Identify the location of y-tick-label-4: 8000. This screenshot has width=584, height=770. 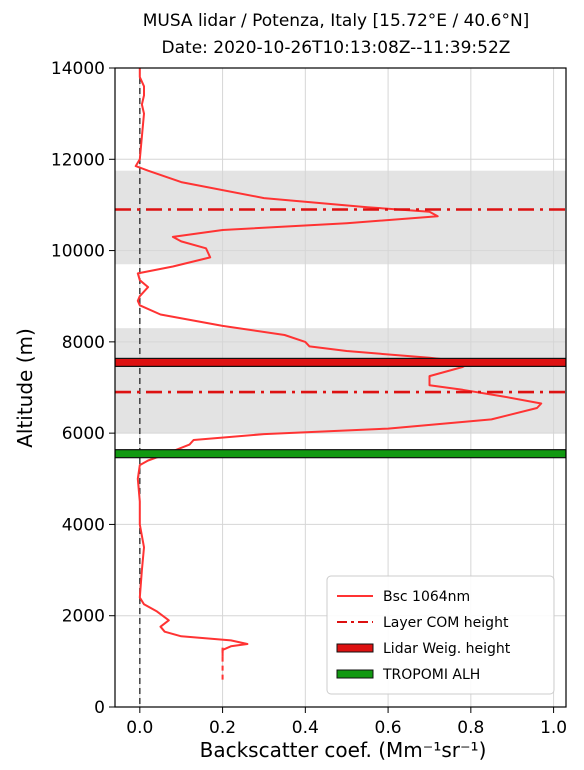
(83, 343).